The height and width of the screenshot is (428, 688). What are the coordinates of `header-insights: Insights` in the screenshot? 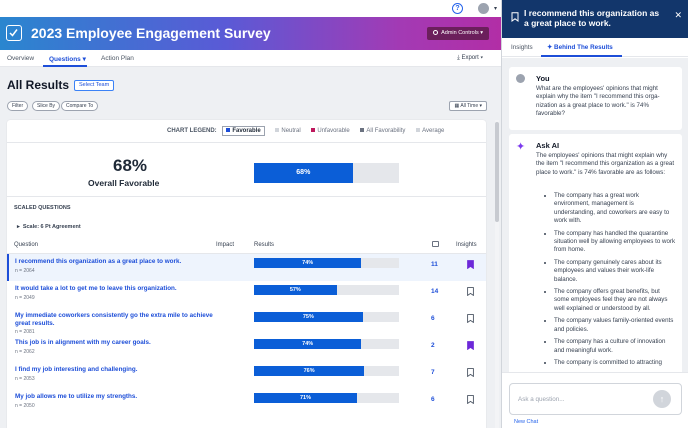 It's located at (466, 245).